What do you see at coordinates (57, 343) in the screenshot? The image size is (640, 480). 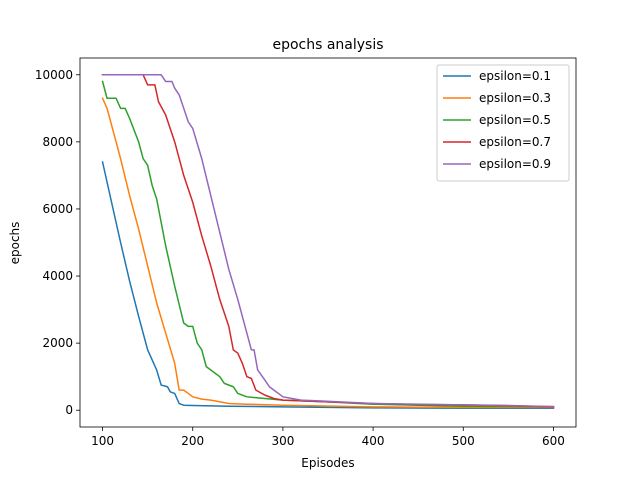 I see `y-tick-label: 2000` at bounding box center [57, 343].